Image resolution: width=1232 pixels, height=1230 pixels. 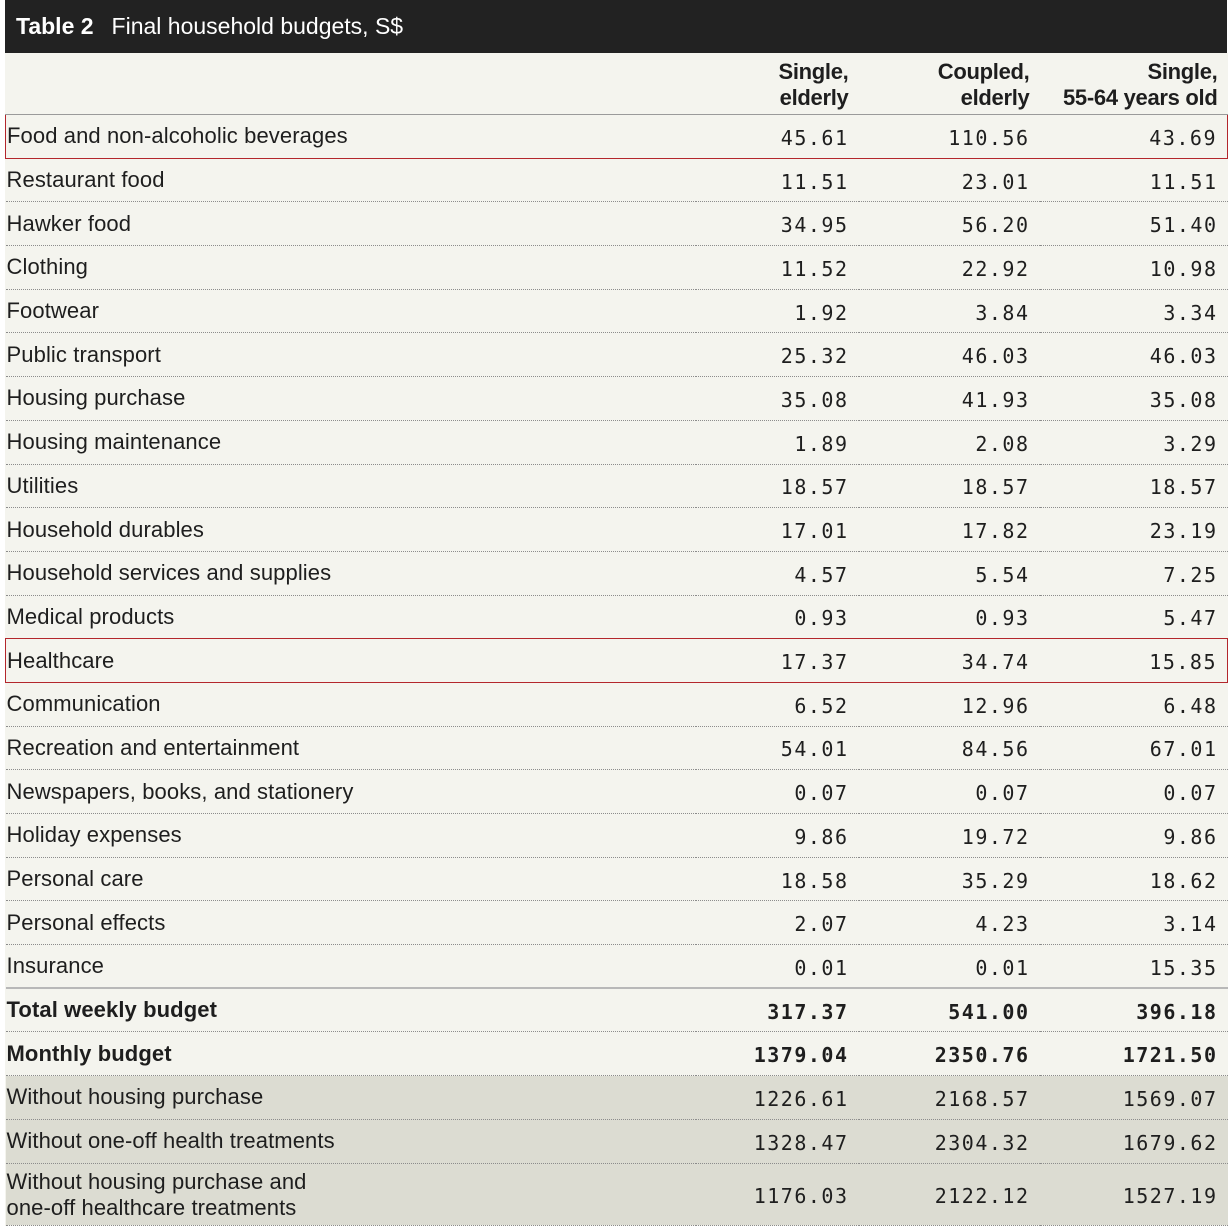 I want to click on row-value: 23.01, so click(x=949, y=180).